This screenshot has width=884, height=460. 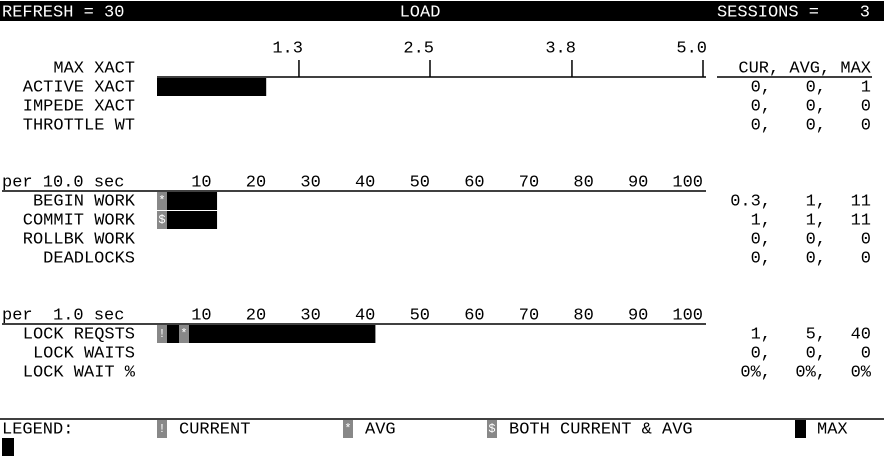 What do you see at coordinates (63, 12) in the screenshot?
I see `refresh: REFRESH = 30` at bounding box center [63, 12].